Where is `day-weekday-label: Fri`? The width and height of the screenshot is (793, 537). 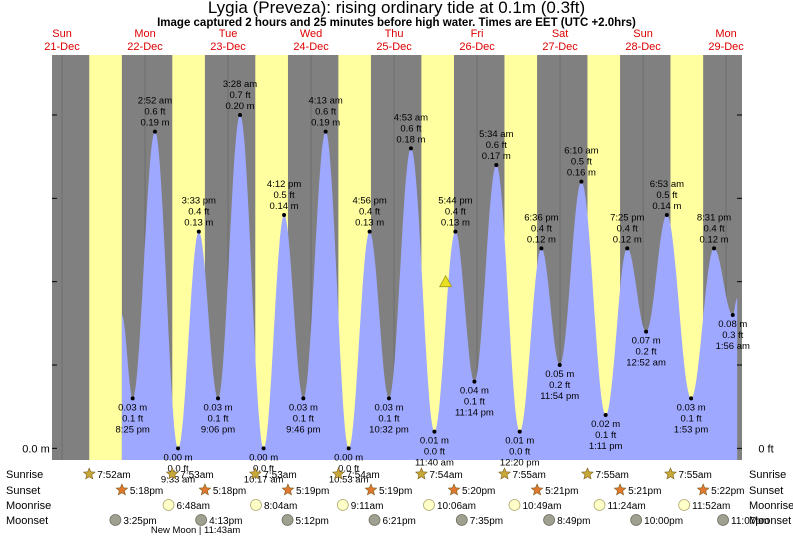
day-weekday-label: Fri is located at coordinates (477, 34).